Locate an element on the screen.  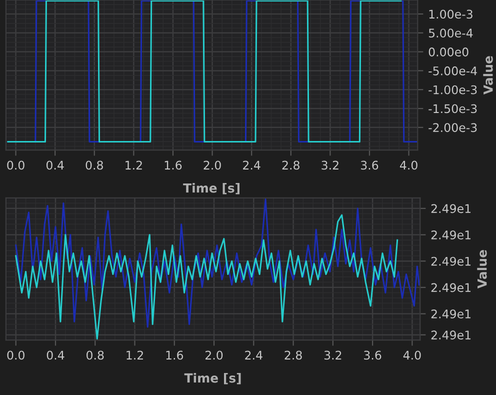
y-tick-label: -2.00e-3 is located at coordinates (452, 127).